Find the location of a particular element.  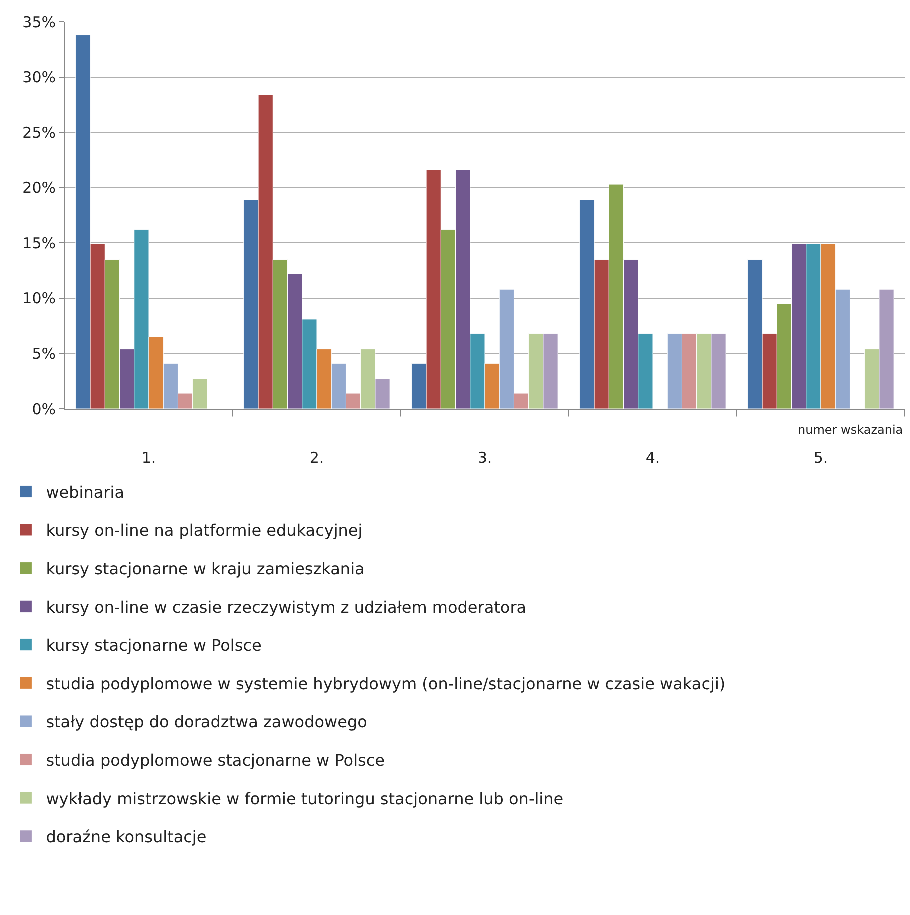

legend-label: kursy on-line na platformie edukacyjnej is located at coordinates (204, 530).